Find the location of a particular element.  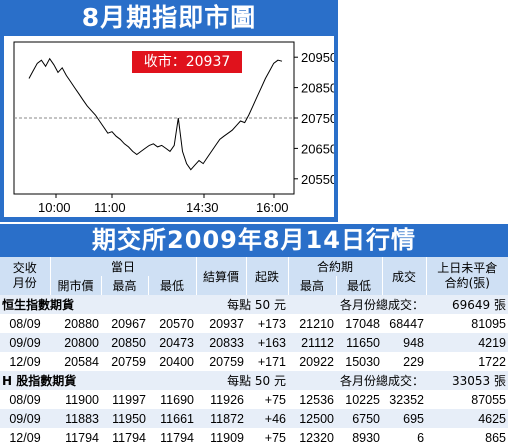

cell-contract-high: 12500 is located at coordinates (312, 418).